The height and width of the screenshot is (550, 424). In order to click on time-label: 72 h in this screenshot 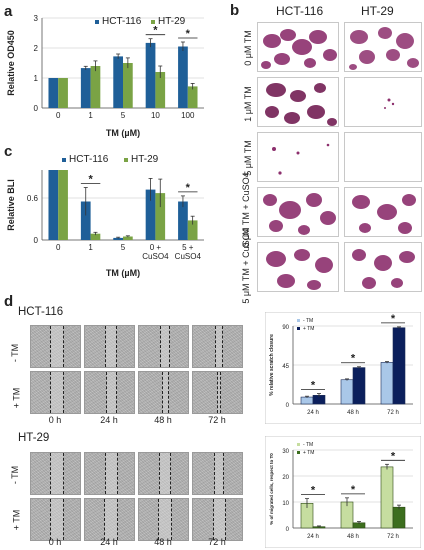, I will do `click(217, 542)`.